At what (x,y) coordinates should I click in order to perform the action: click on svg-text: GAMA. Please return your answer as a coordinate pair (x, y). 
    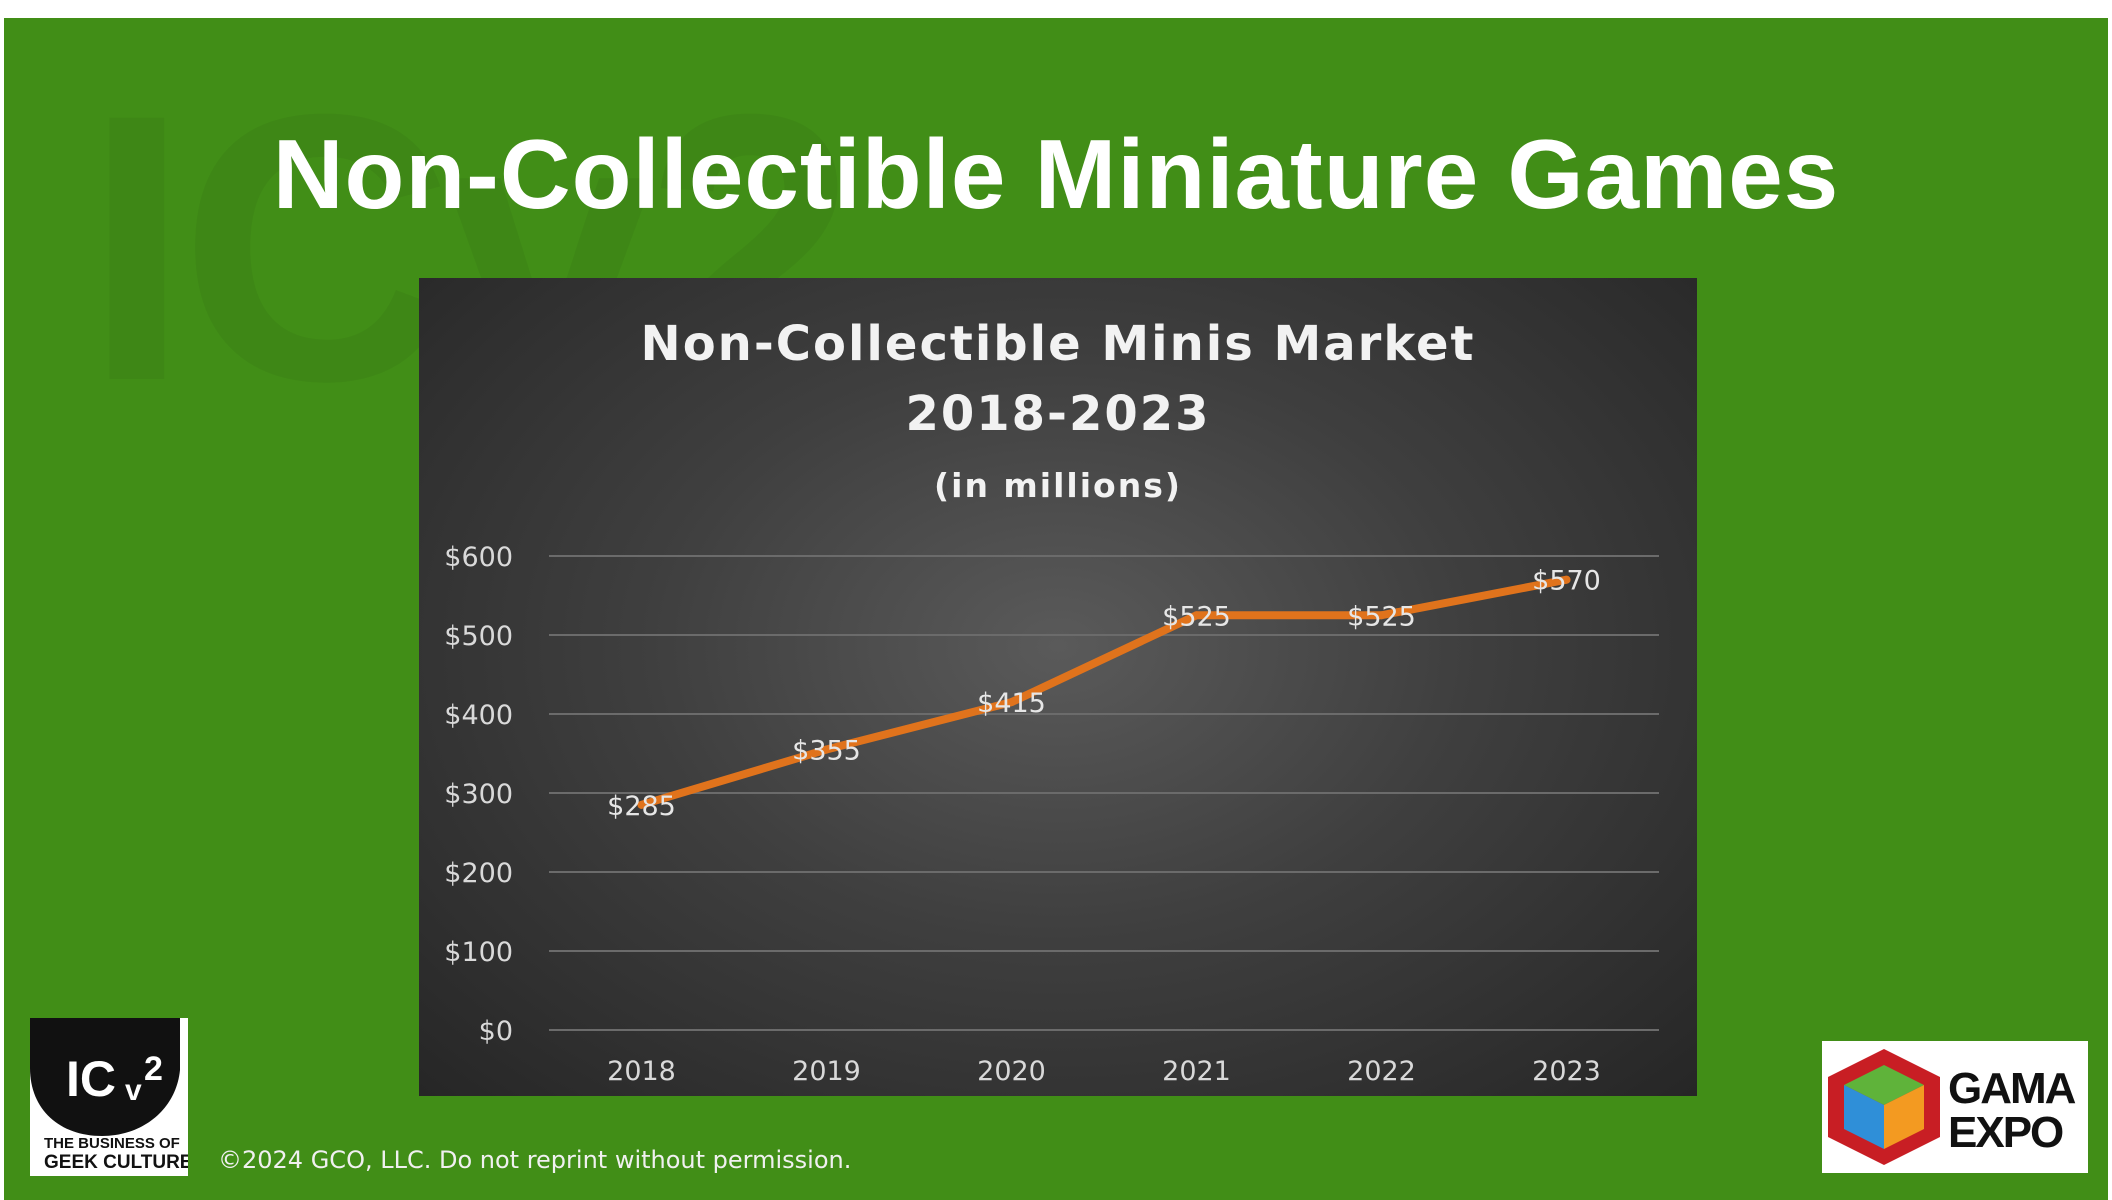
    Looking at the image, I should click on (2012, 1088).